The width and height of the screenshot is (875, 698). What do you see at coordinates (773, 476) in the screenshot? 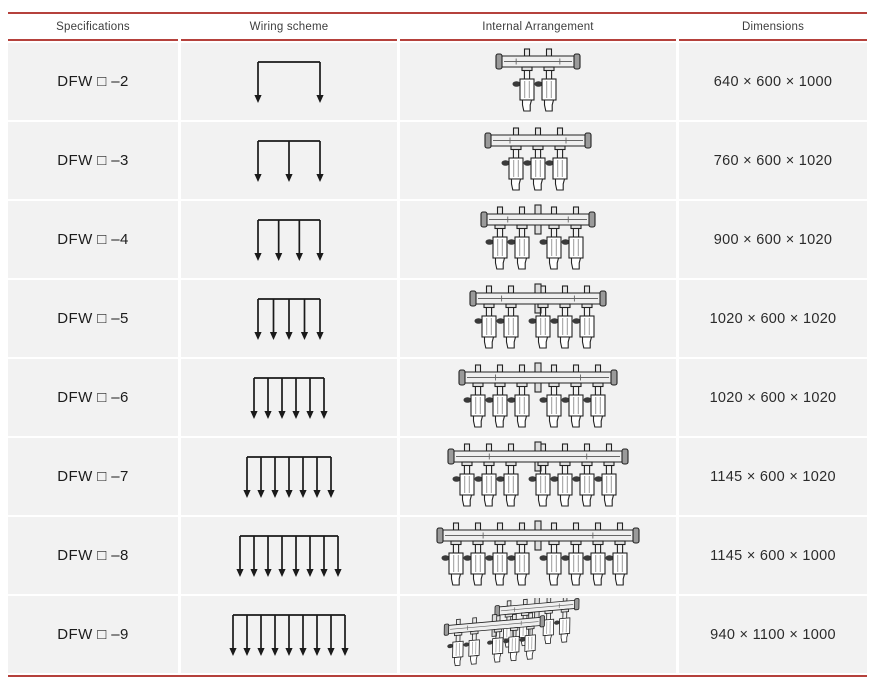
I see `dimensions-value: 1145 × 600 × 1020` at bounding box center [773, 476].